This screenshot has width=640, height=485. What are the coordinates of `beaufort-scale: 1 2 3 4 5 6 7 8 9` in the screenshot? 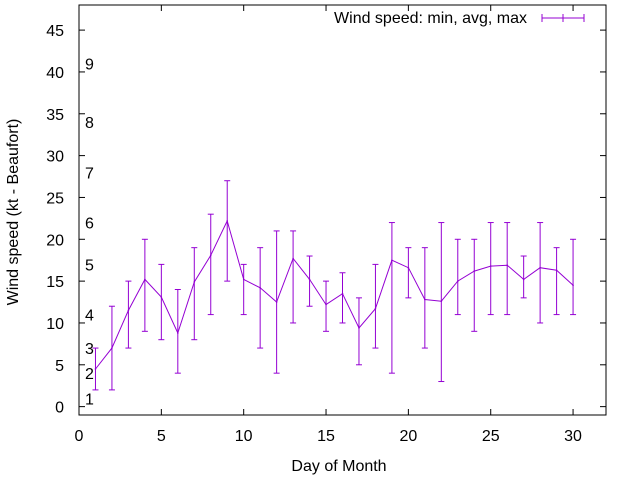 It's located at (89, 233).